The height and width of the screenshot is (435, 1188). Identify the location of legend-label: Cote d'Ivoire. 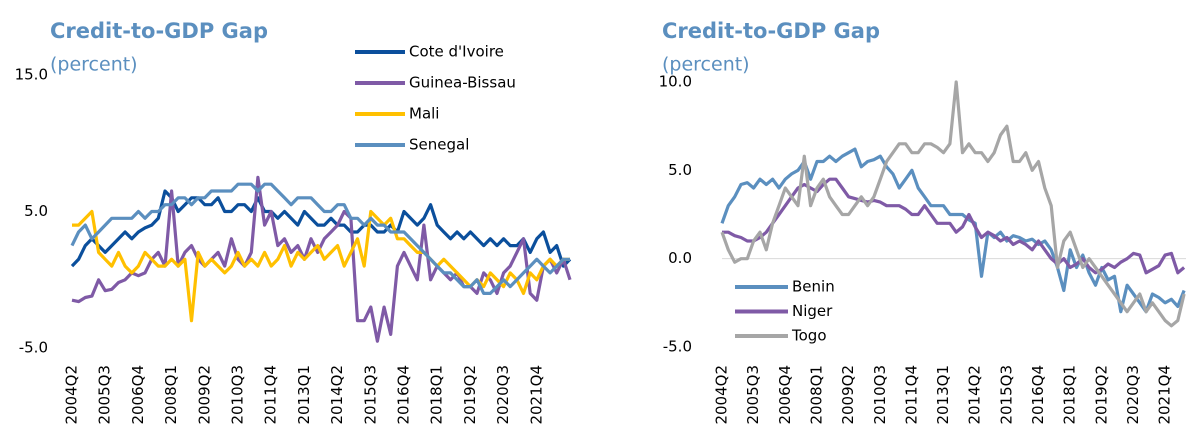
(456, 52).